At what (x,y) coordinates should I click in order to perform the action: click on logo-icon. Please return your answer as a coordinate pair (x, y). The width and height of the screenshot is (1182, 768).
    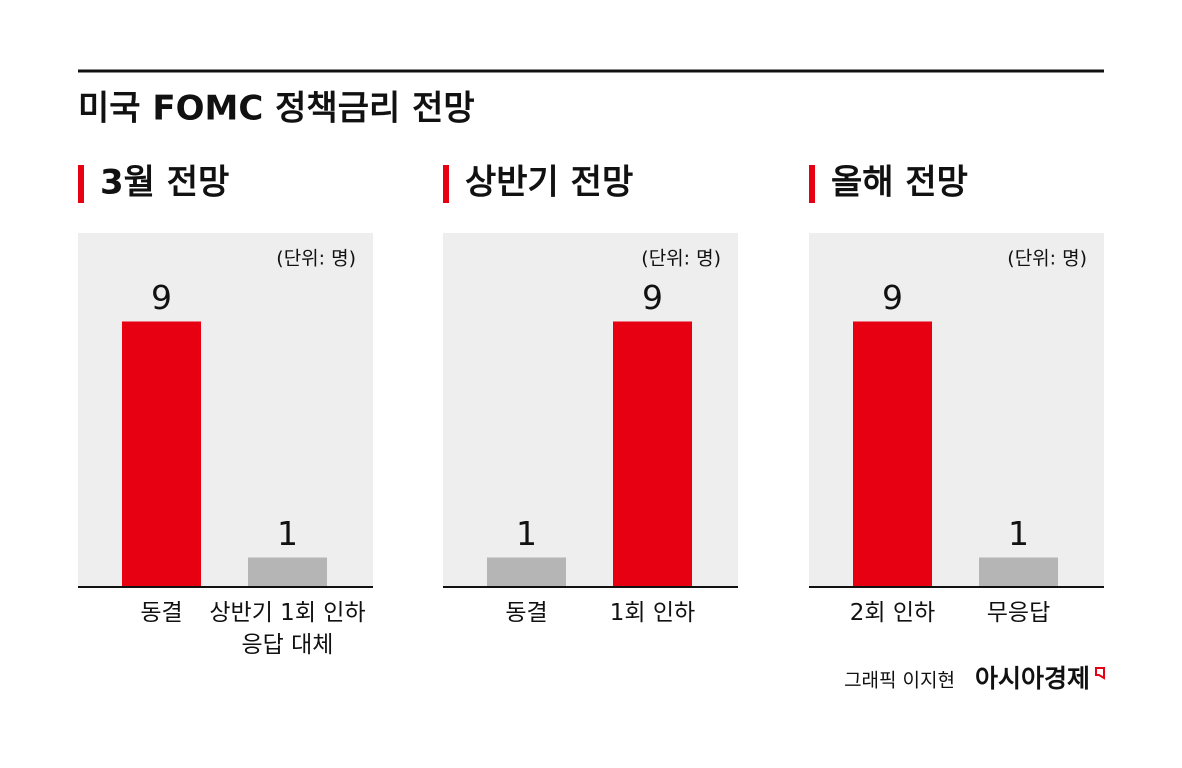
    Looking at the image, I should click on (1100, 673).